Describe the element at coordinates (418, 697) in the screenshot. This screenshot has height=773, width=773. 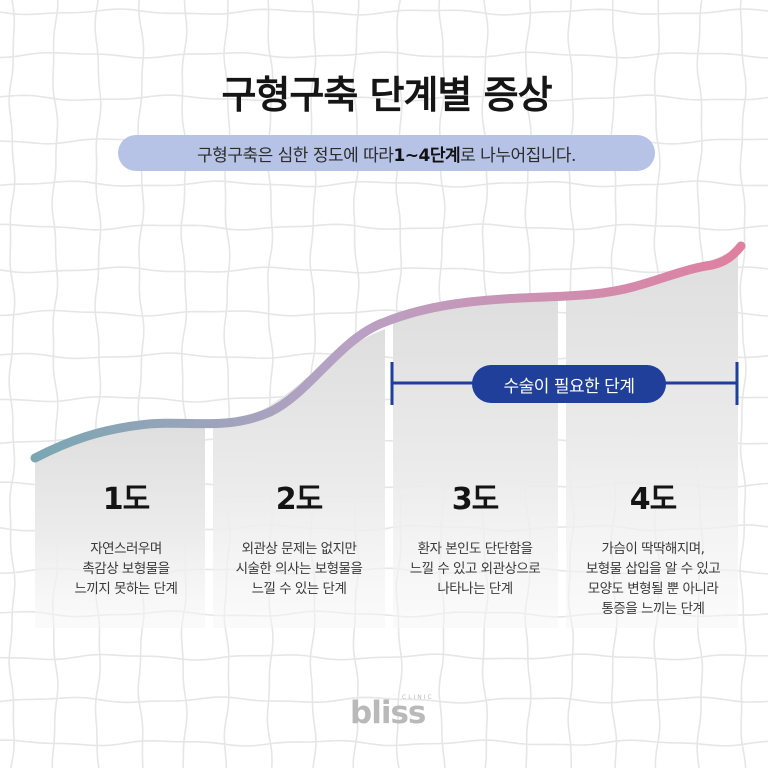
I see `logo-tagline: CLINIC` at that location.